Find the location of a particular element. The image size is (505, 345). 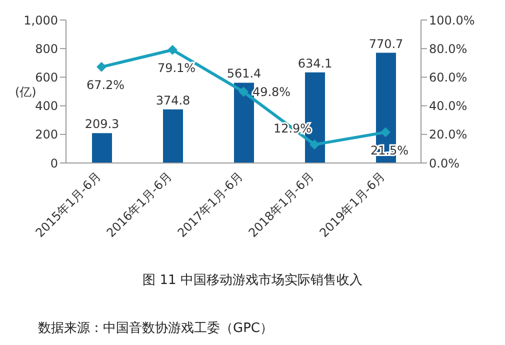

source-note: 数据来源：中国音数协游戏工委（GPC） is located at coordinates (156, 328).